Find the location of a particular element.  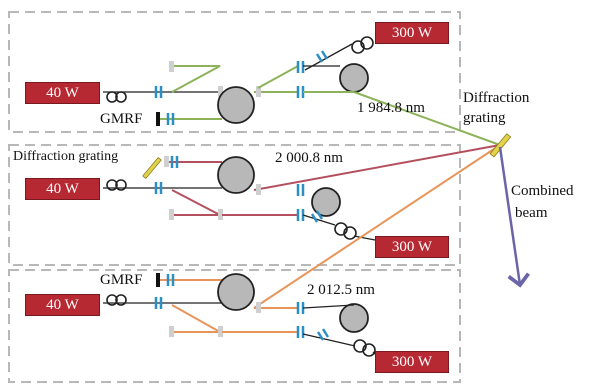

combining-grating-label-line1: Diffraction is located at coordinates (496, 98).